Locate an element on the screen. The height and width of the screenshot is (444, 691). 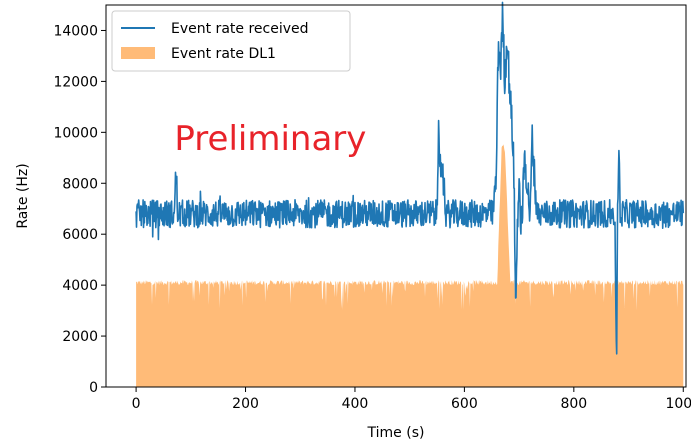
y-tick-label: 2000 is located at coordinates (80, 337).